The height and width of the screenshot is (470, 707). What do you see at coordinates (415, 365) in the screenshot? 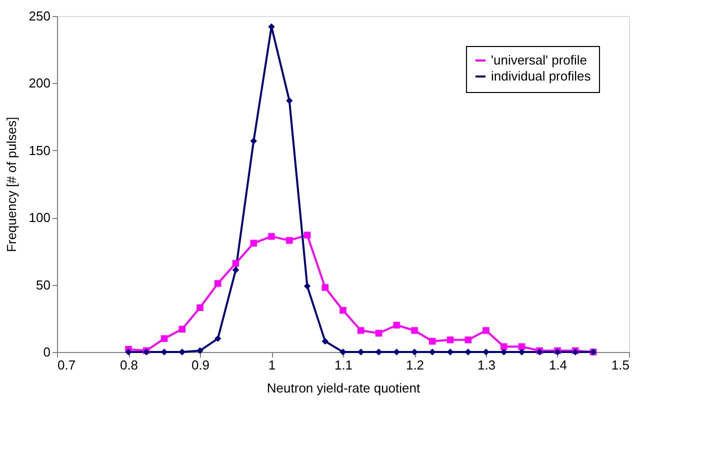
I see `x-tick-label: 1.2` at bounding box center [415, 365].